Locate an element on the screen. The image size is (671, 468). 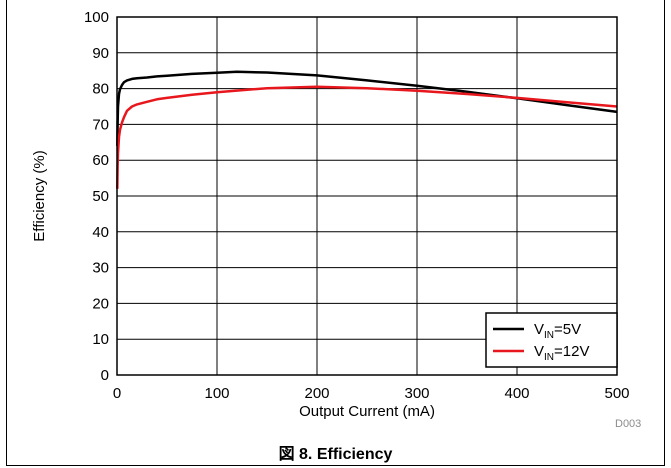
legend-label: VIN=12V is located at coordinates (561, 353).